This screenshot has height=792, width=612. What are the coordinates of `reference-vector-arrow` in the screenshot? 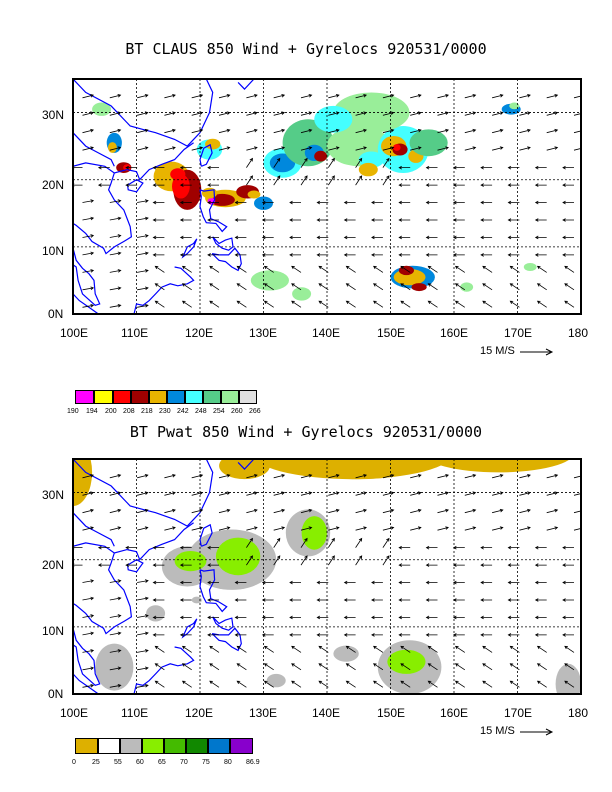 It's located at (537, 352).